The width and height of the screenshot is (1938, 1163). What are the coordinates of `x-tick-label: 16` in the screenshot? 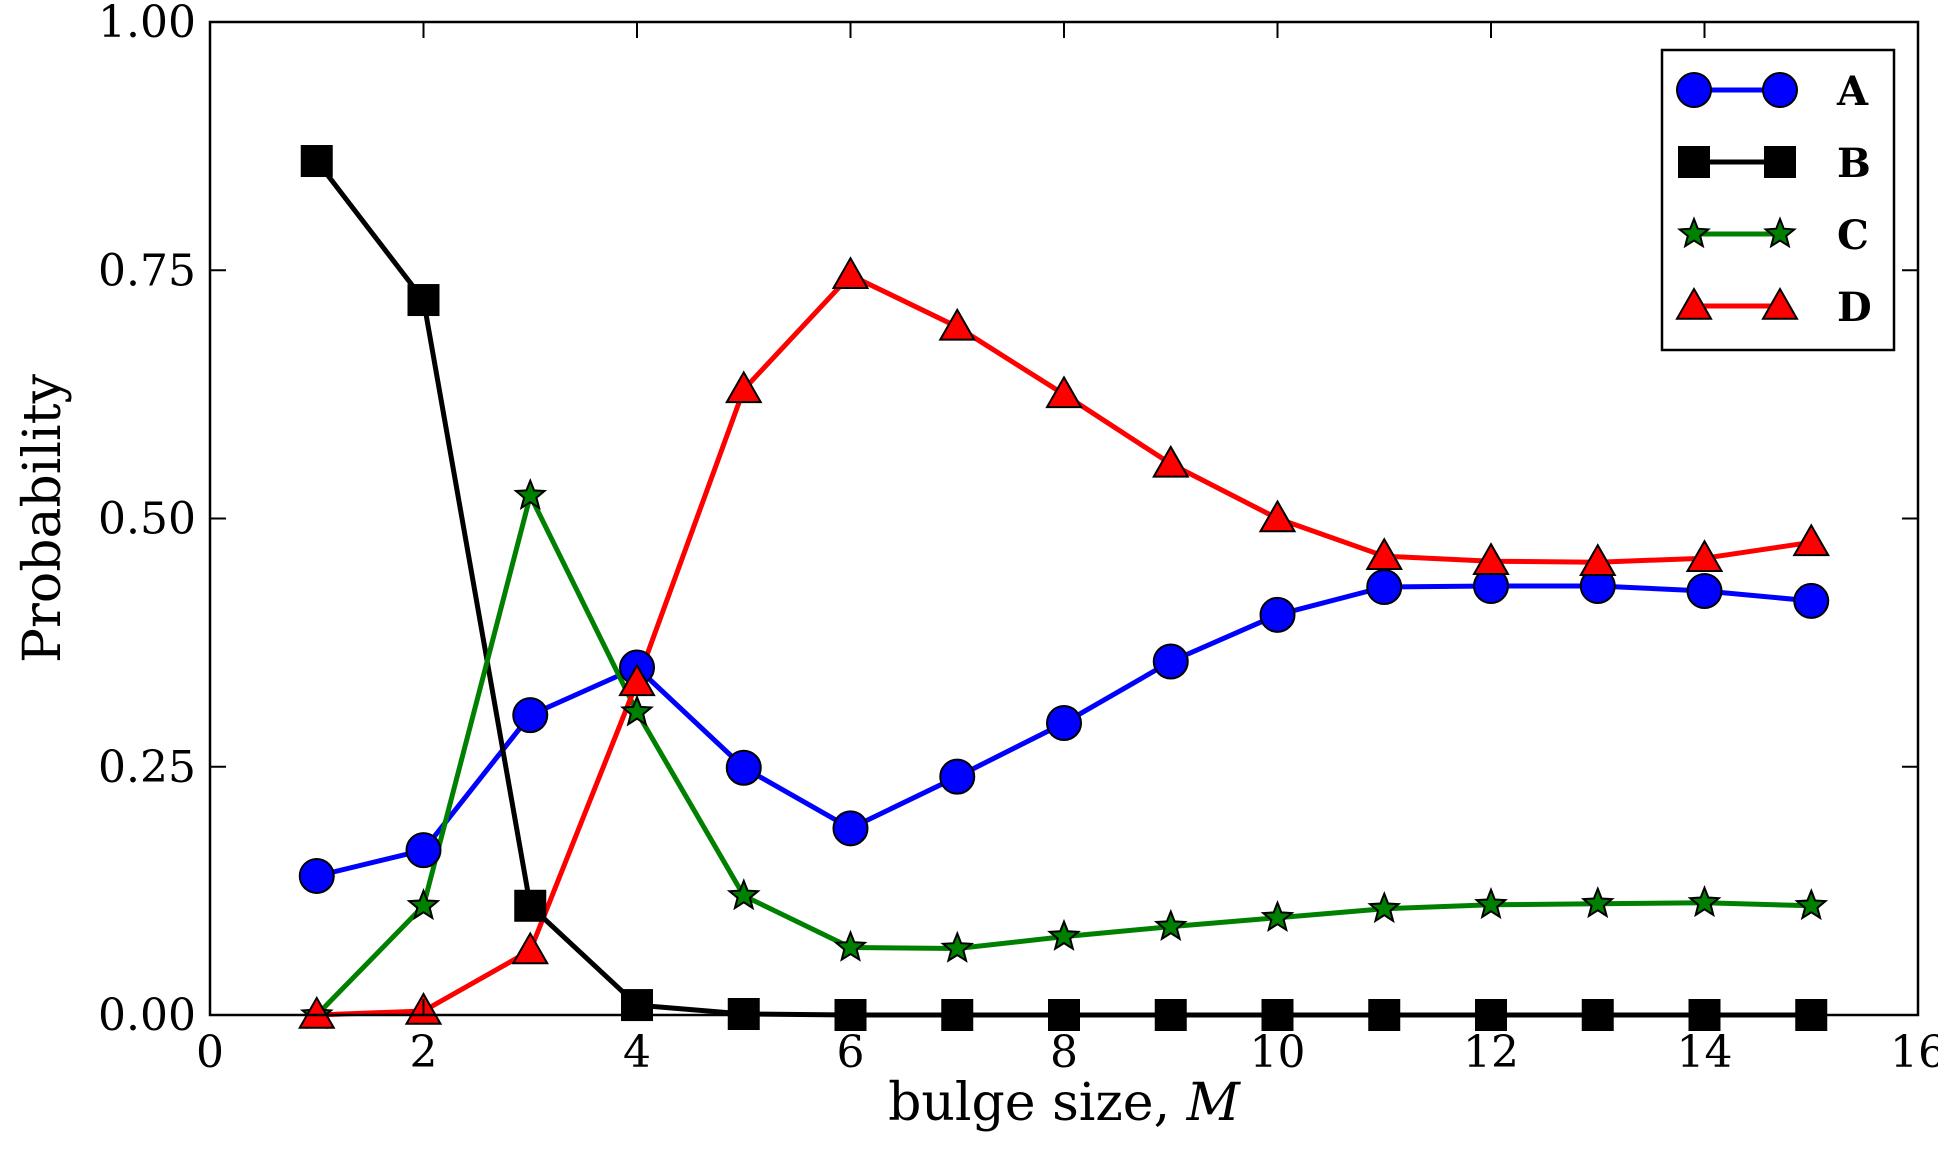 It's located at (1914, 1052).